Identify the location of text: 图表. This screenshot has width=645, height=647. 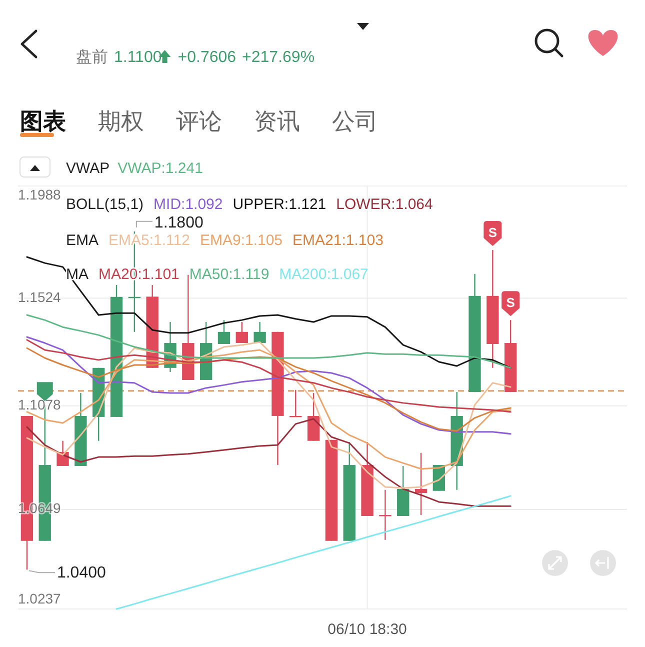
(43, 121).